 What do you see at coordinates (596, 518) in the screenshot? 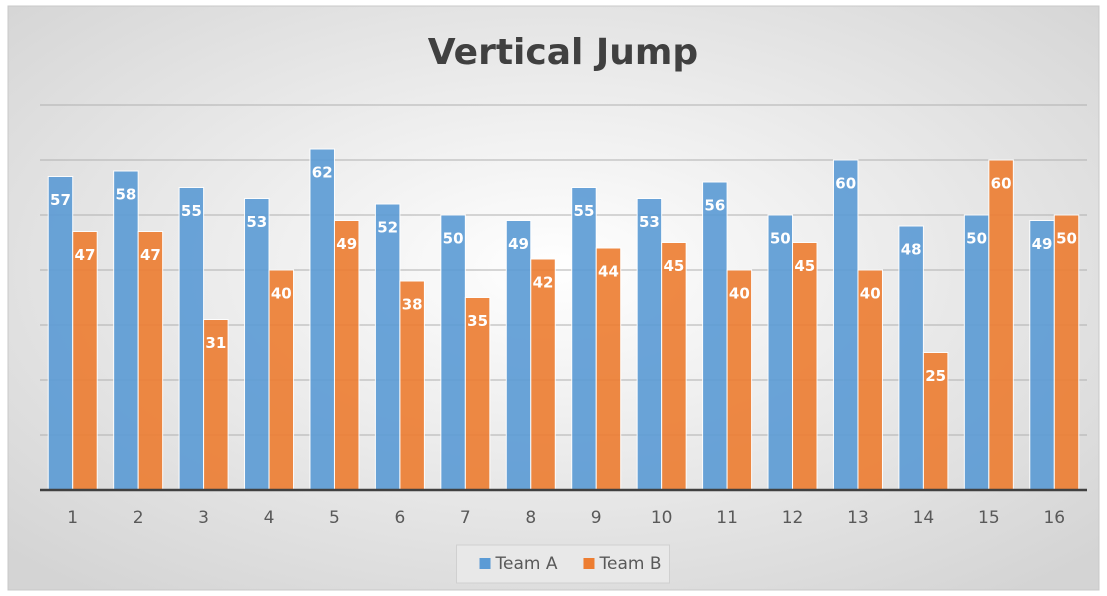
I see `x-tick-label: 9` at bounding box center [596, 518].